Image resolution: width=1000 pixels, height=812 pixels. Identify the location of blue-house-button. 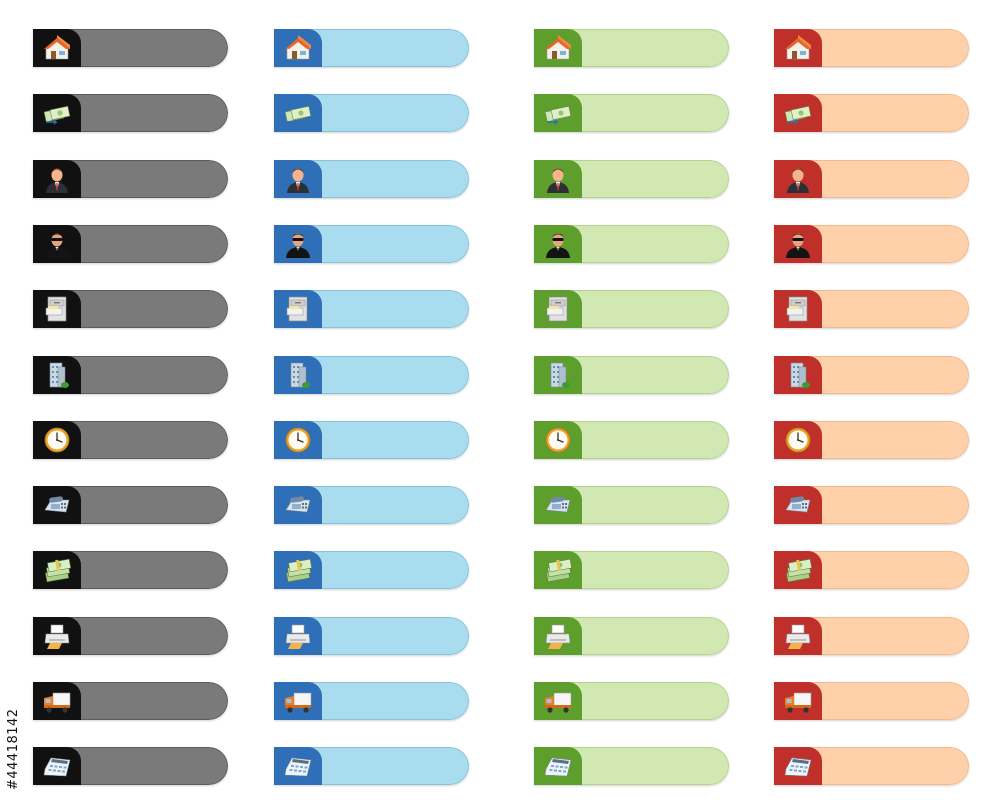
(371, 48).